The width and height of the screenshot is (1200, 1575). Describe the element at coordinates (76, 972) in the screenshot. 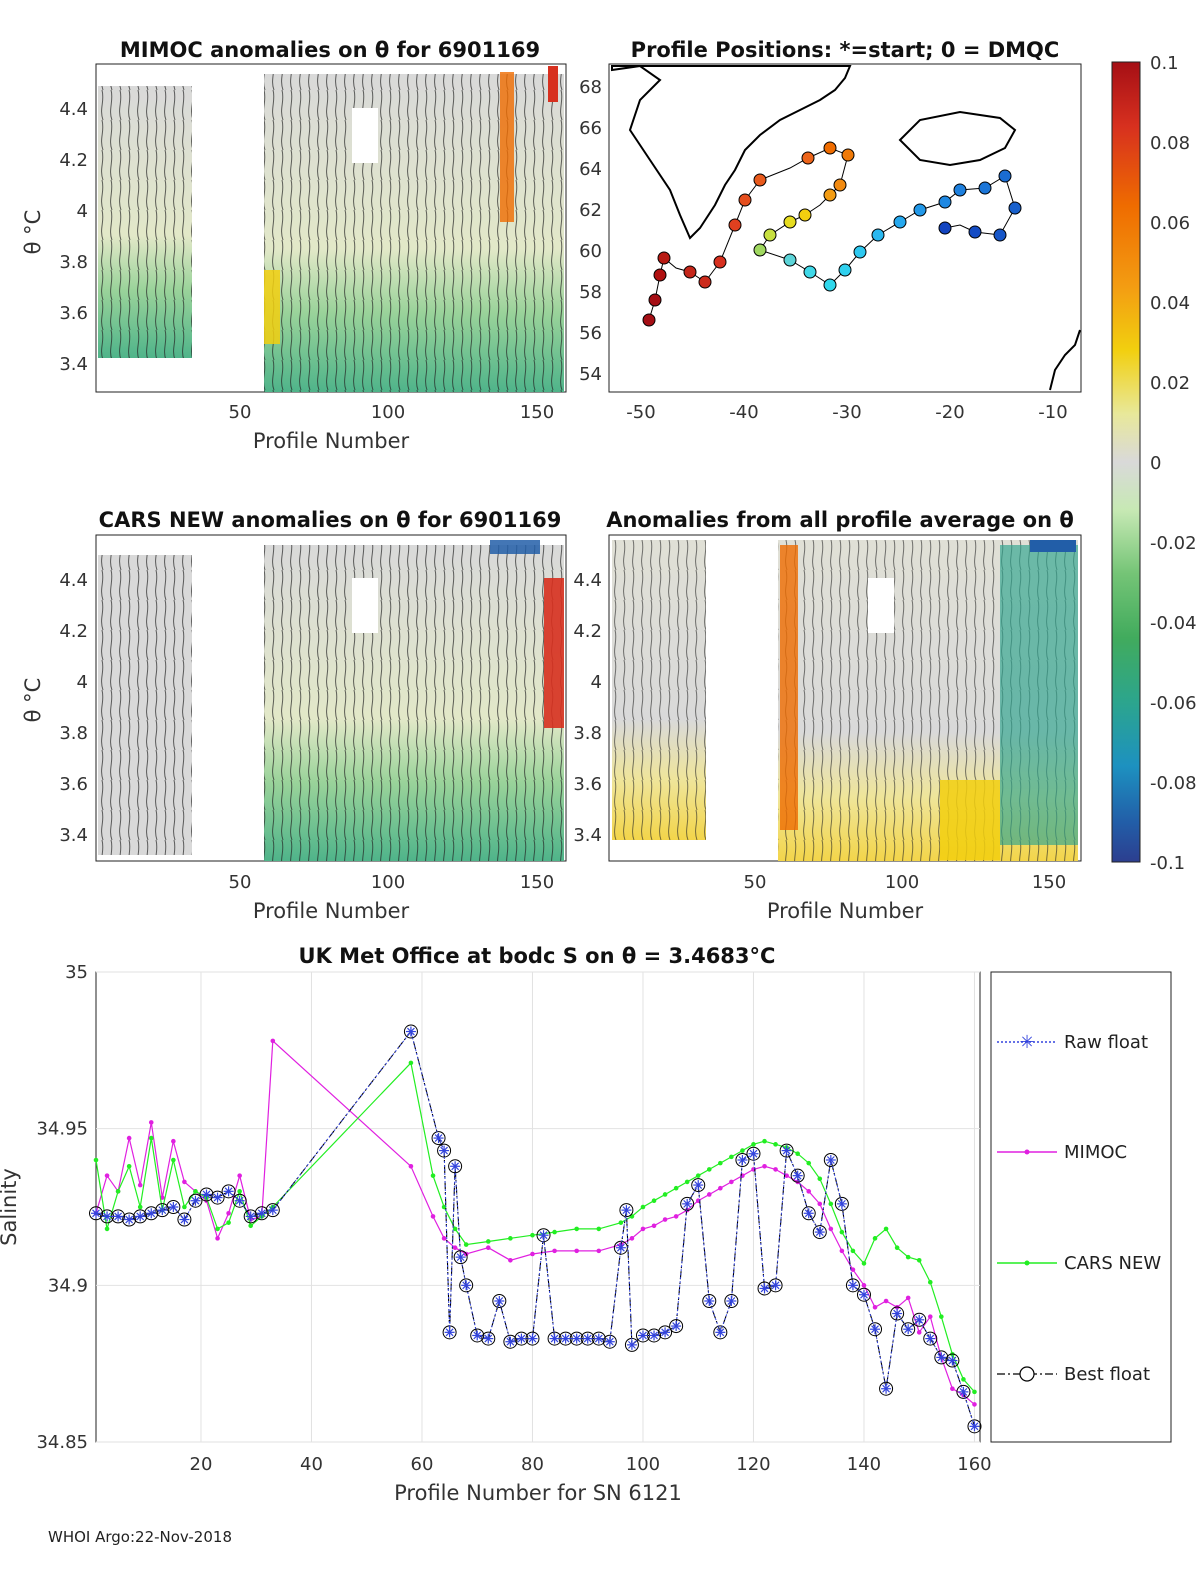

I see `y-tick: 35` at that location.